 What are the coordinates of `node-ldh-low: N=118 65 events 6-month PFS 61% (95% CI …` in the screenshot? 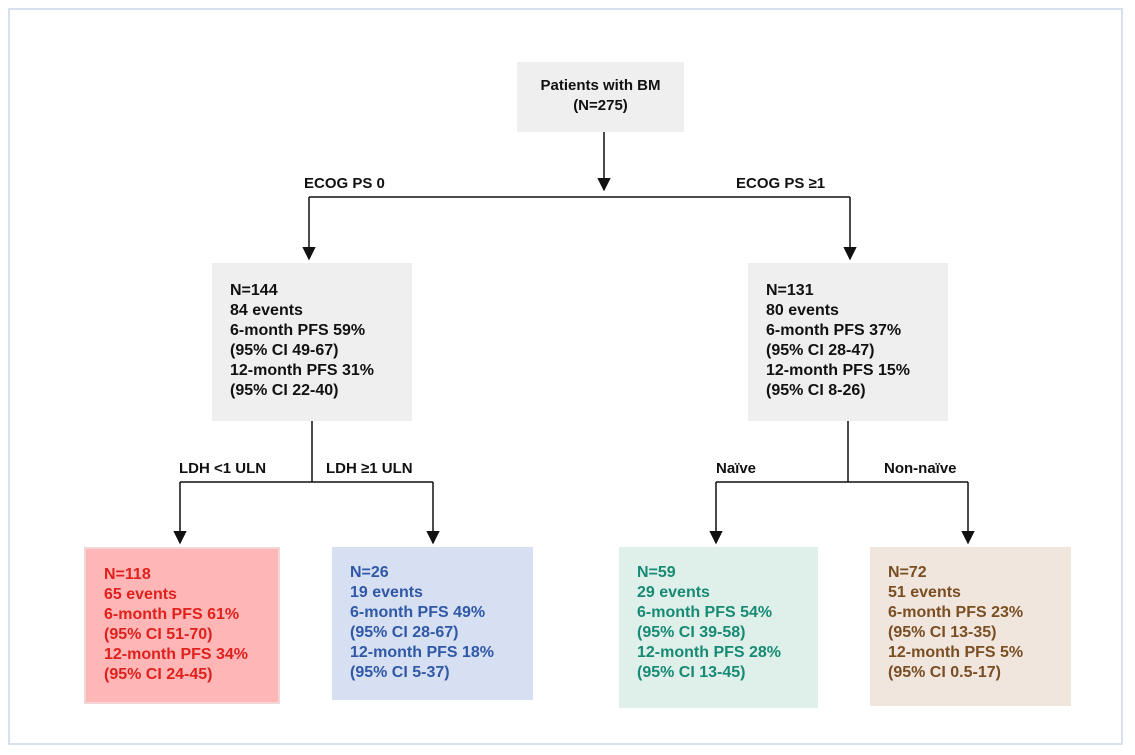 It's located at (182, 625).